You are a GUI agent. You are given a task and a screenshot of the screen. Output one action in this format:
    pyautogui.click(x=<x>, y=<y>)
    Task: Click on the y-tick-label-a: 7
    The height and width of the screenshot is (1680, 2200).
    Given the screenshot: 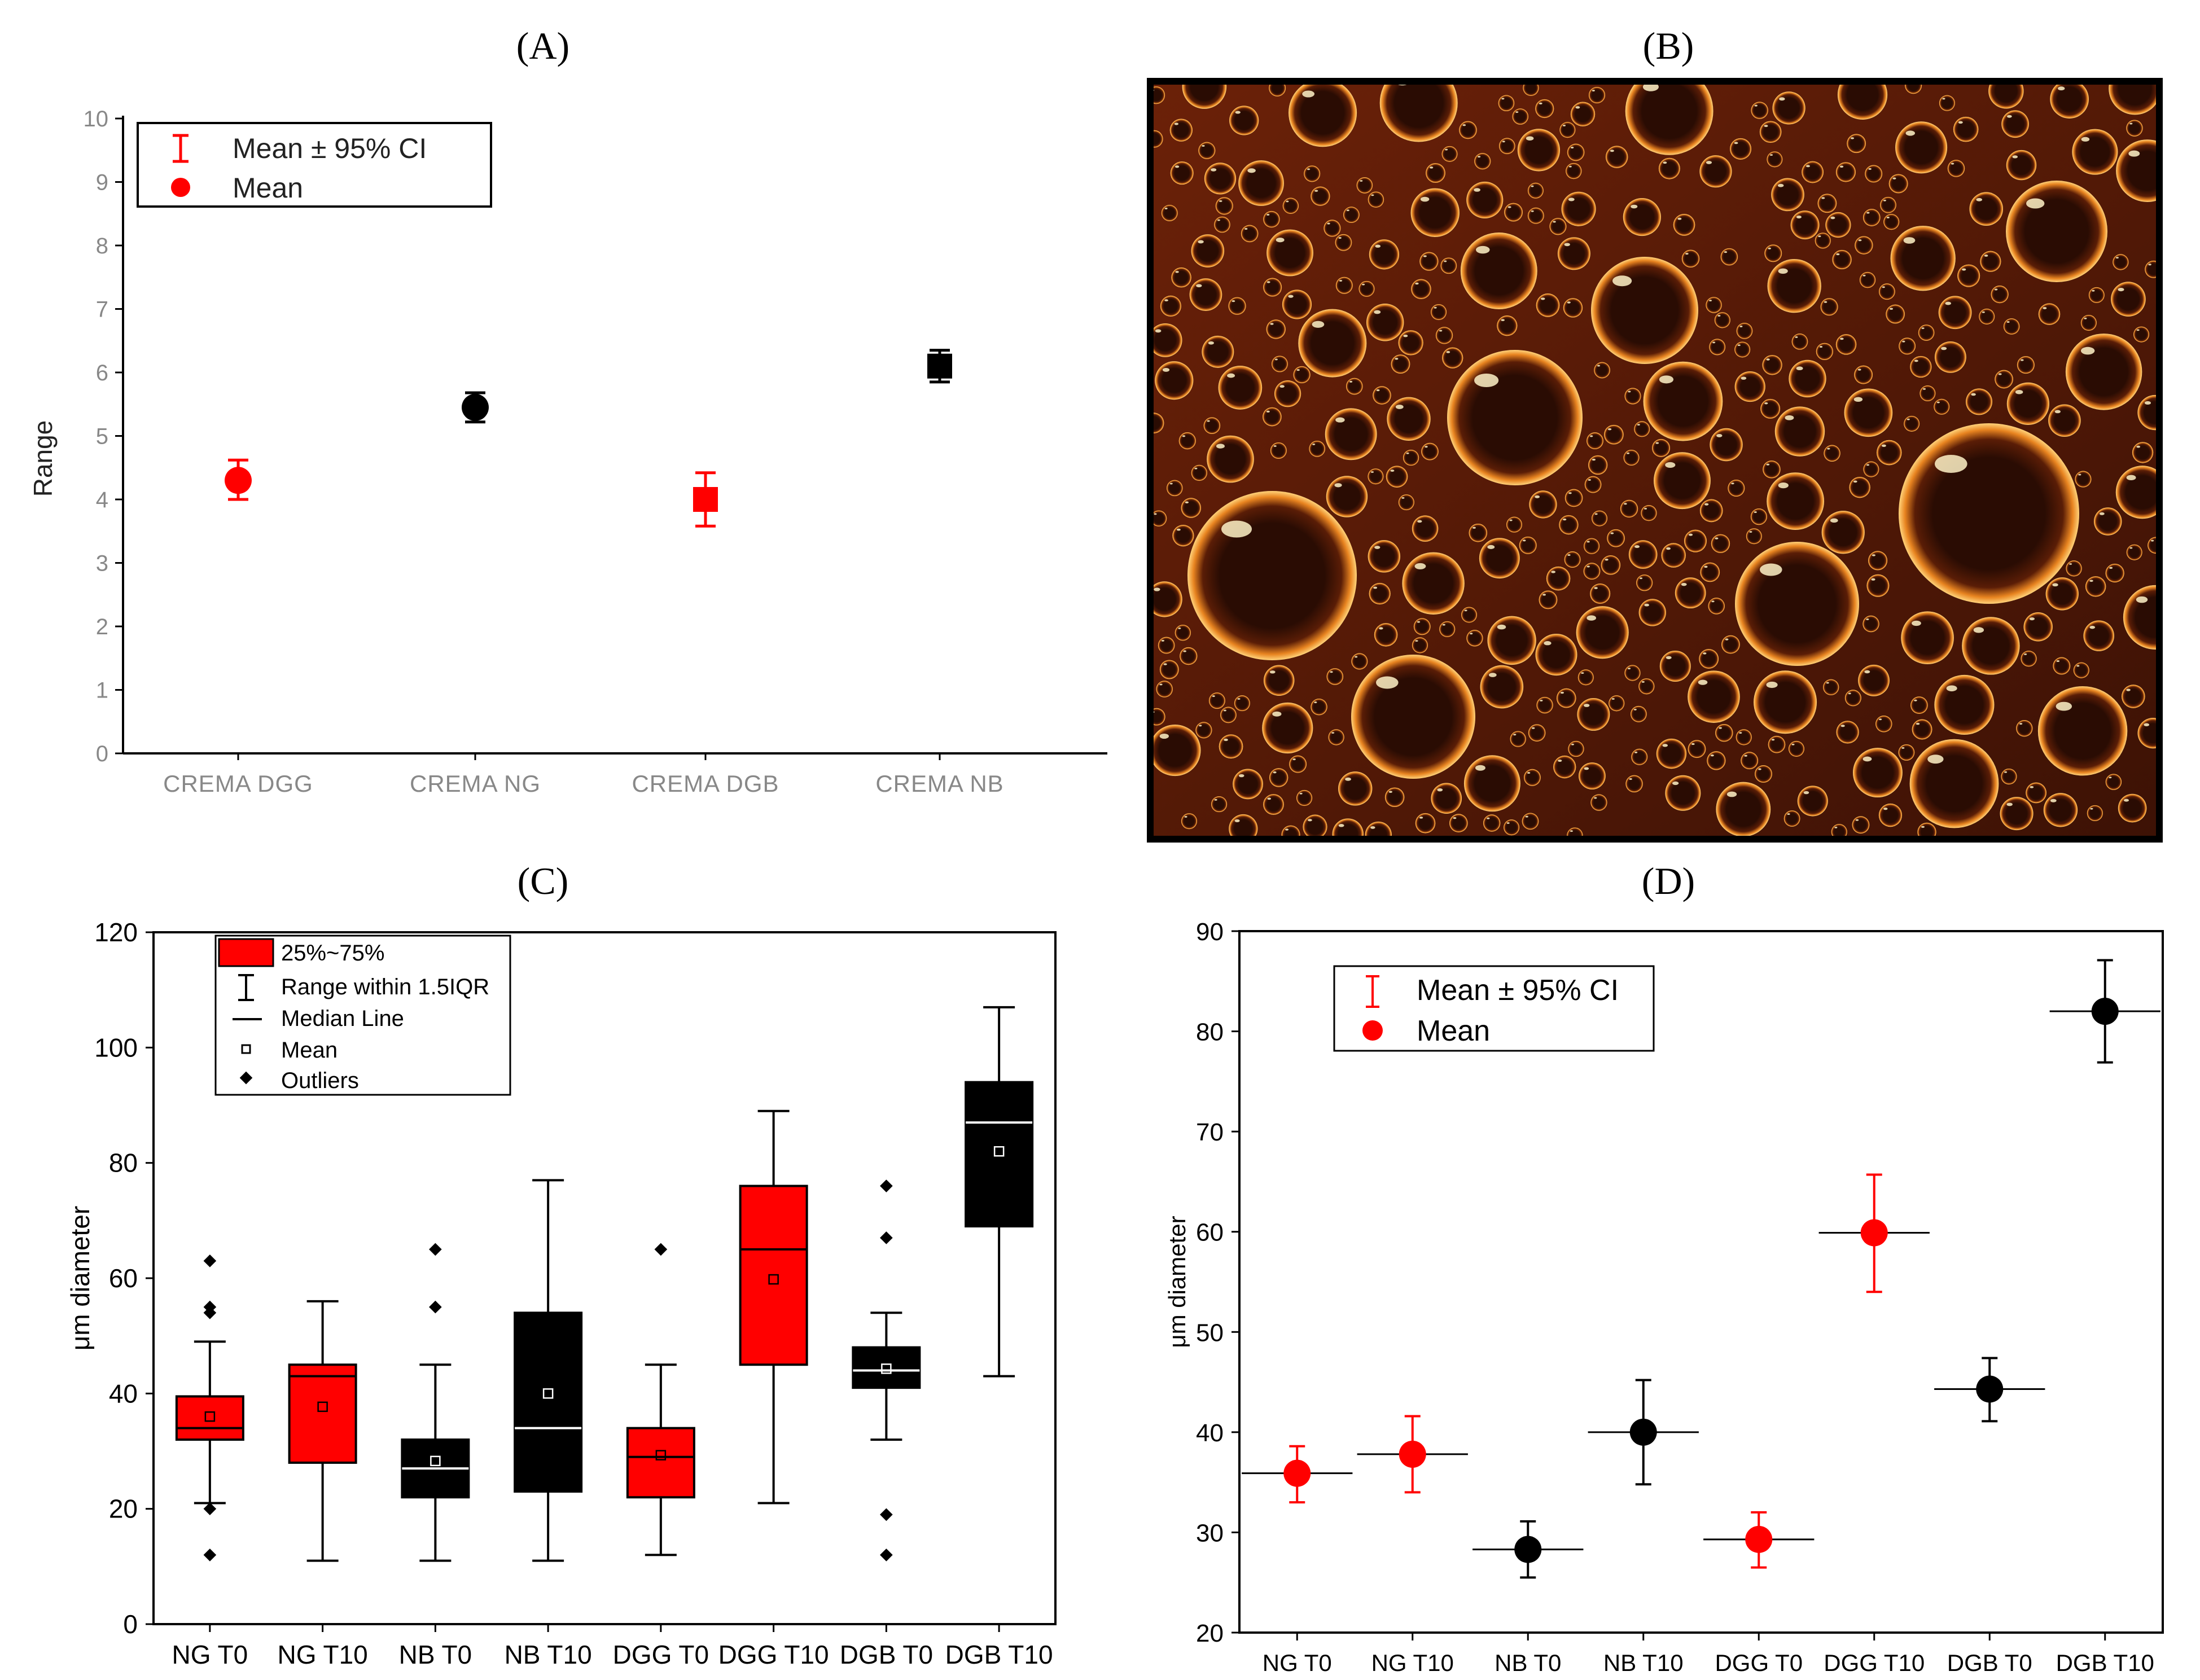 What is the action you would take?
    pyautogui.click(x=102, y=309)
    